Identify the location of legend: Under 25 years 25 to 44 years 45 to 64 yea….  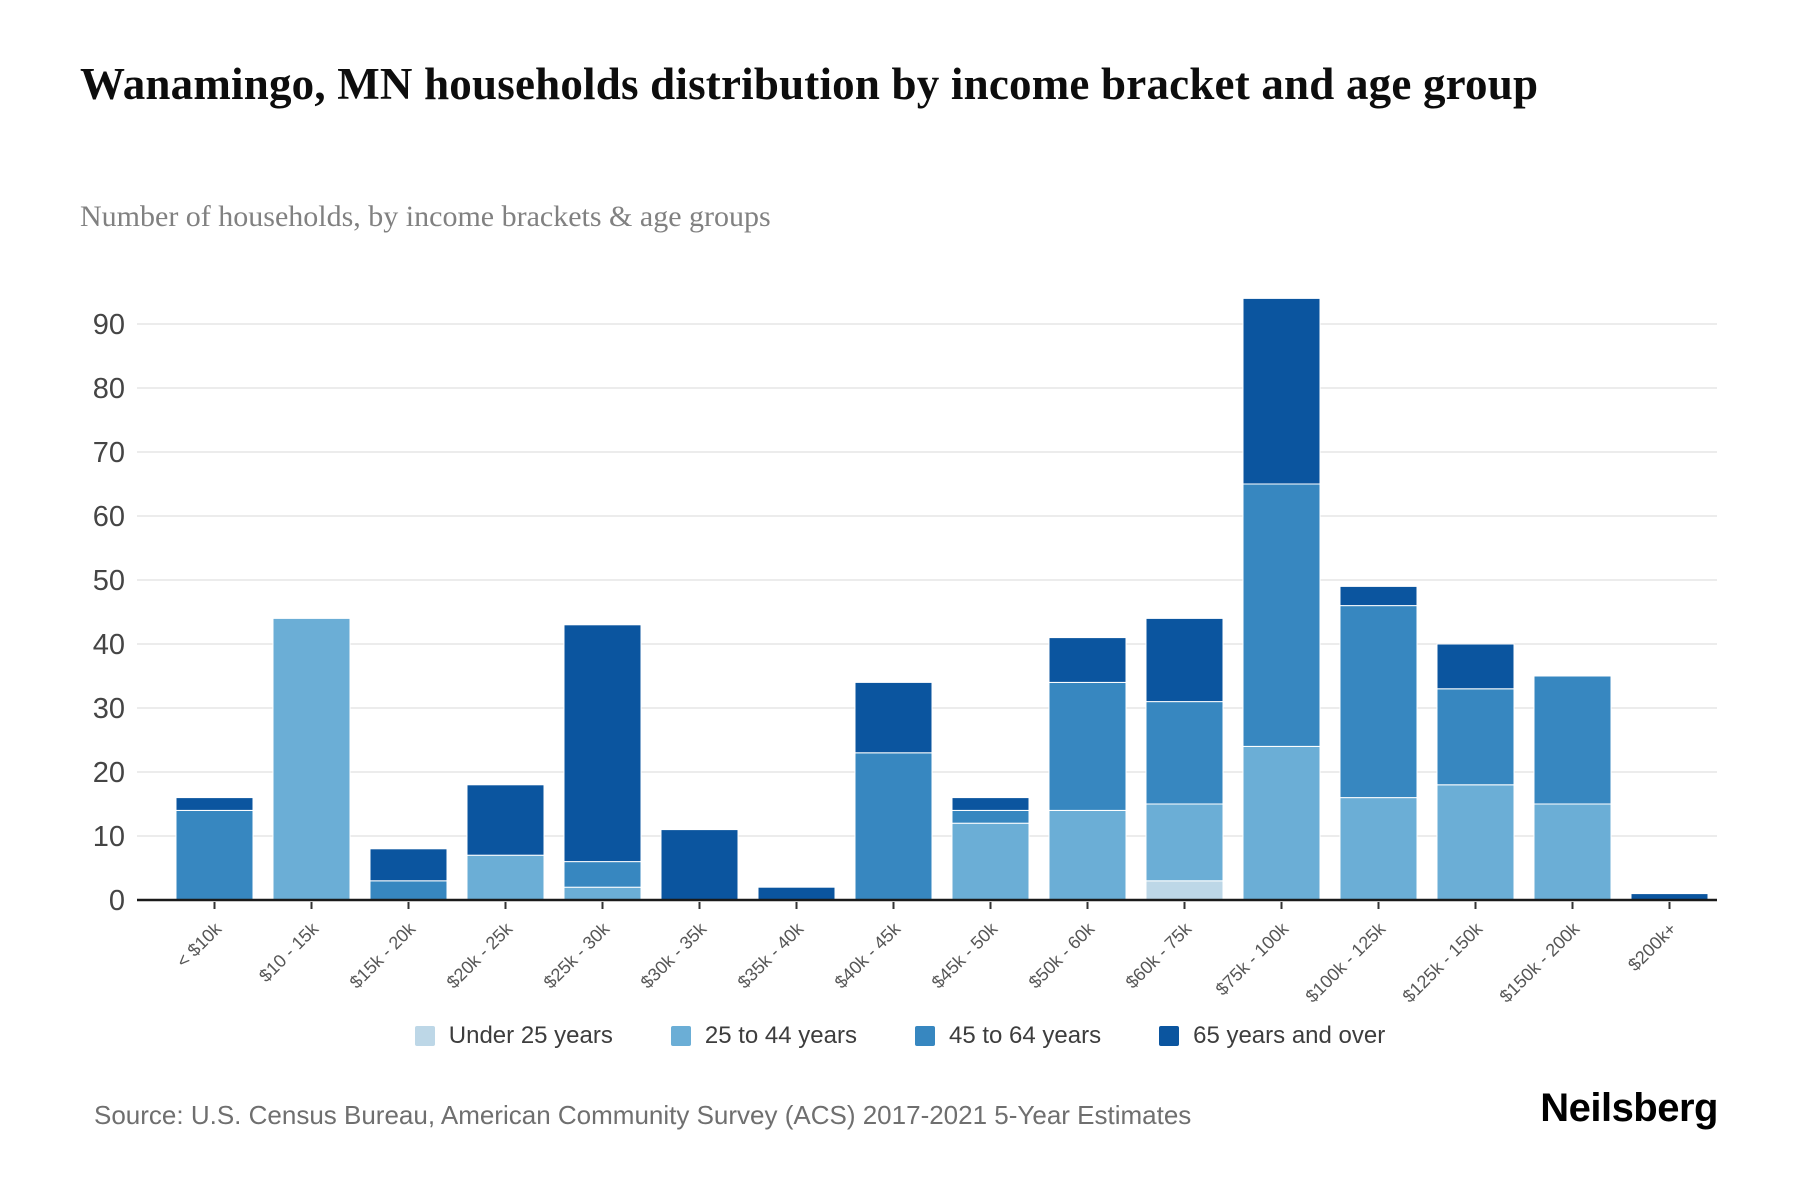
(900, 1036).